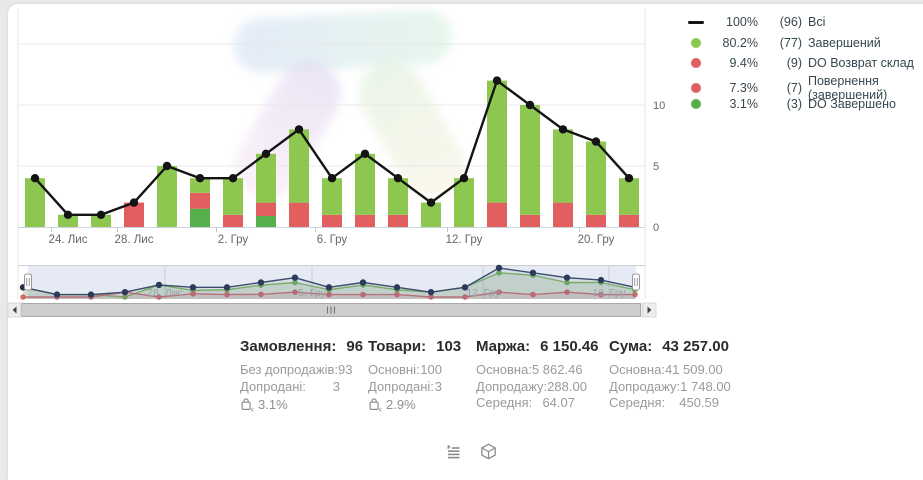 The height and width of the screenshot is (480, 923). I want to click on svg-text: x, so click(380, 409).